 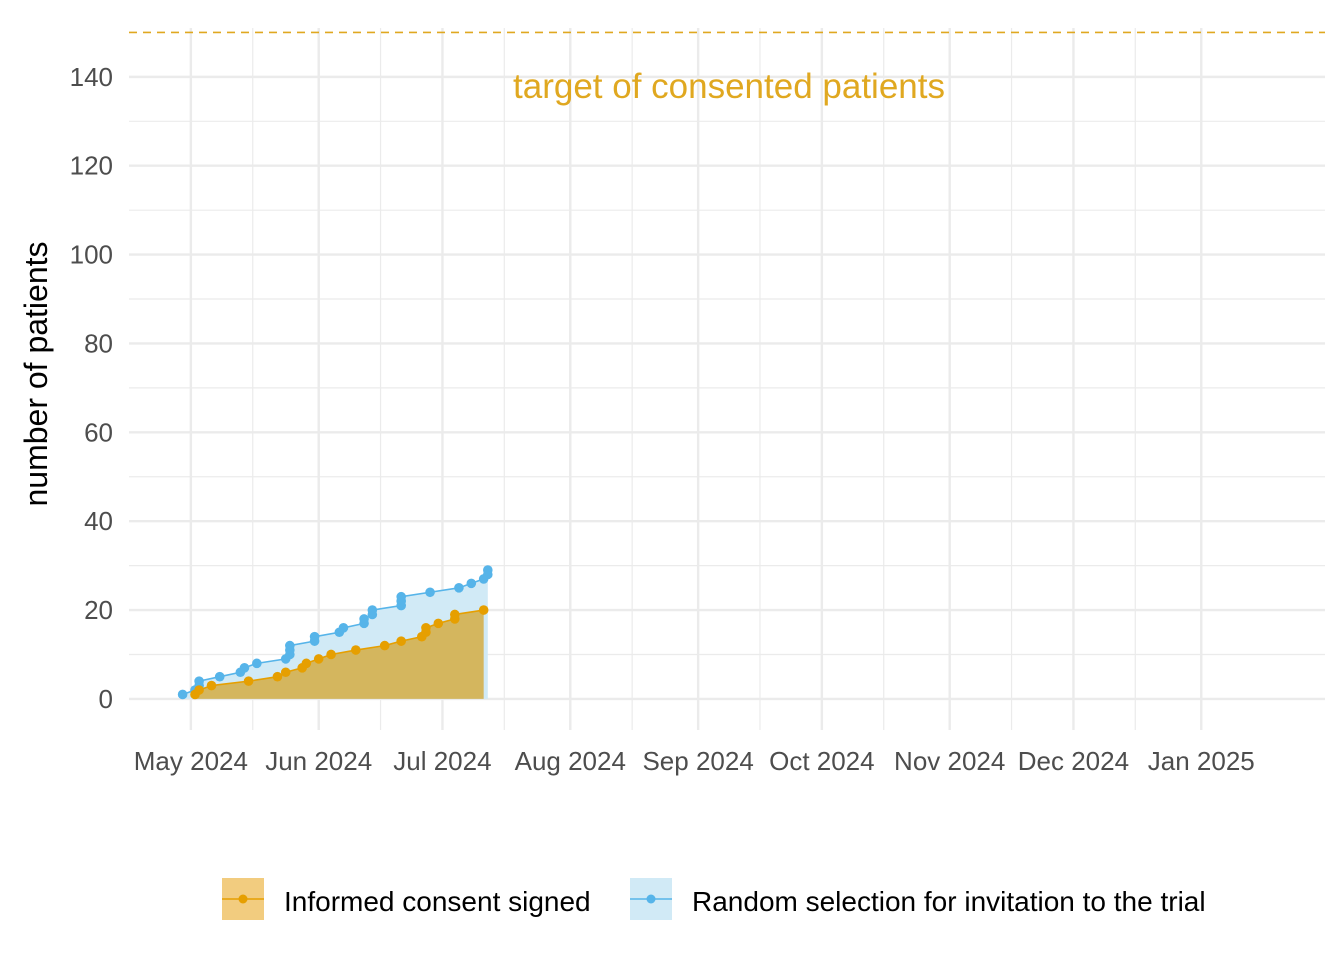 What do you see at coordinates (822, 761) in the screenshot?
I see `x-tick-label: Oct 2024` at bounding box center [822, 761].